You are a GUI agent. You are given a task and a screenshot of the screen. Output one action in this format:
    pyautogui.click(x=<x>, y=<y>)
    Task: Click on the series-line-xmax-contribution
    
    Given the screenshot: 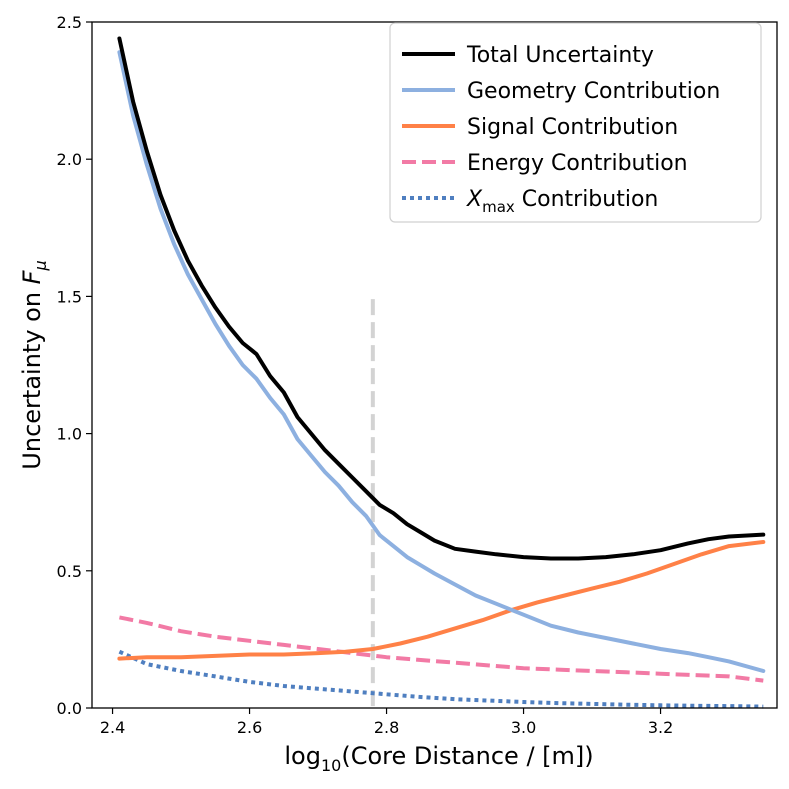 What is the action you would take?
    pyautogui.click(x=441, y=679)
    